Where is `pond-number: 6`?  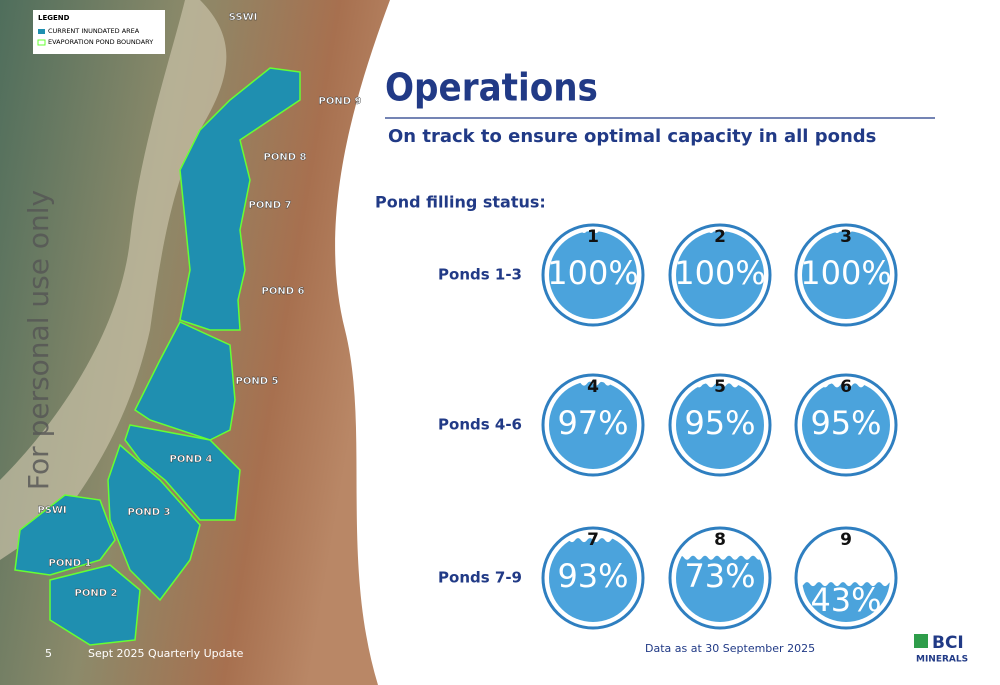
pond-number: 6 is located at coordinates (846, 387).